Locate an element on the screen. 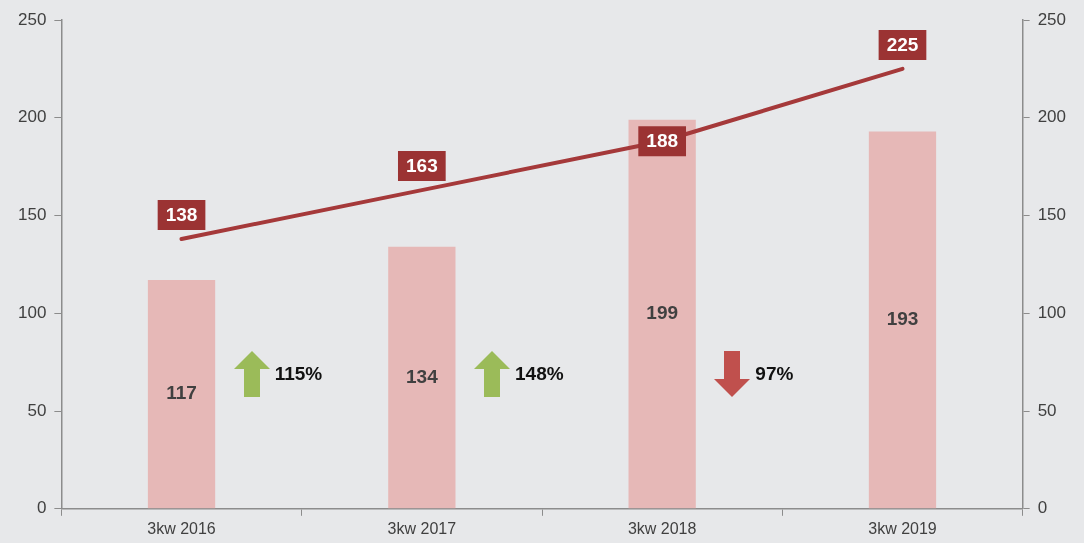  y2-tick-label: 100 is located at coordinates (1052, 312).